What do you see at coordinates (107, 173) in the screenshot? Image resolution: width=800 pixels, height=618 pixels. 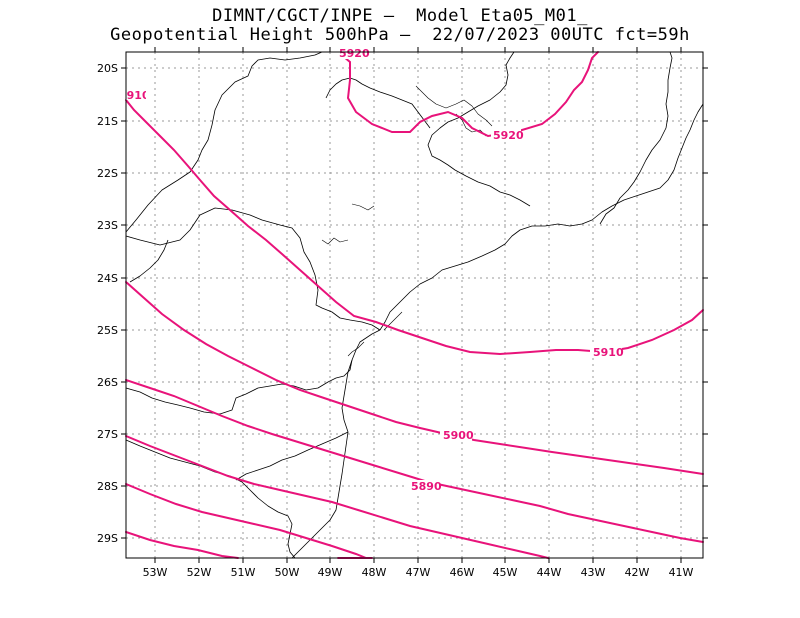 I see `y-tick-label: 22S` at bounding box center [107, 173].